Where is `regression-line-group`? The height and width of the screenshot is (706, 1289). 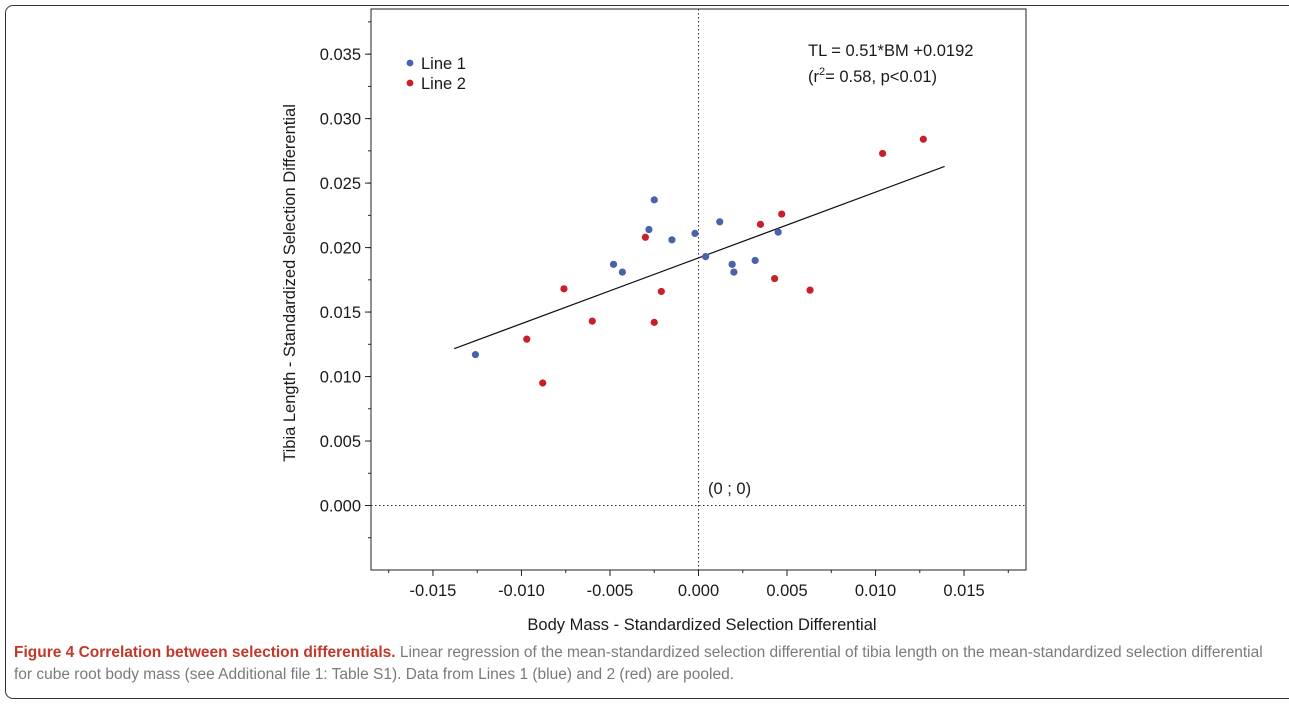 regression-line-group is located at coordinates (699, 257).